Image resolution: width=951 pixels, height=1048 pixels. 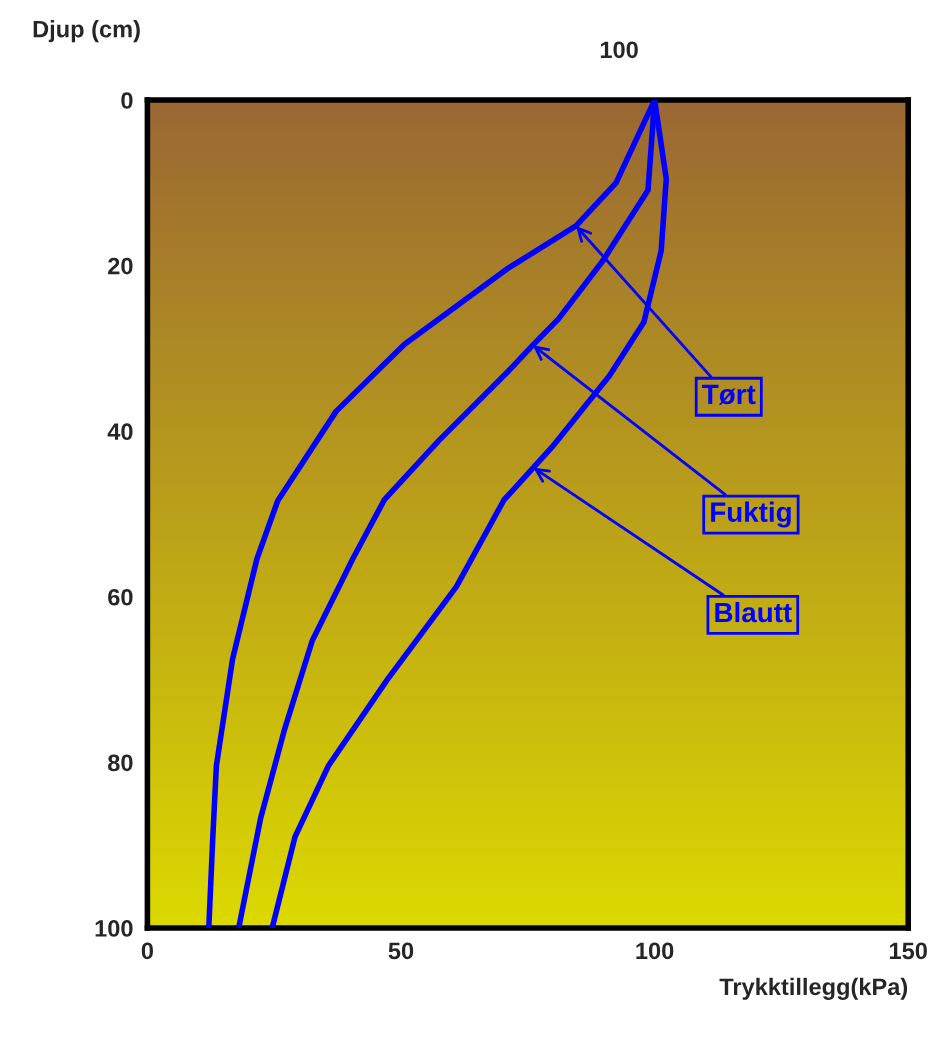 I want to click on annotation: Tørt, so click(x=729, y=394).